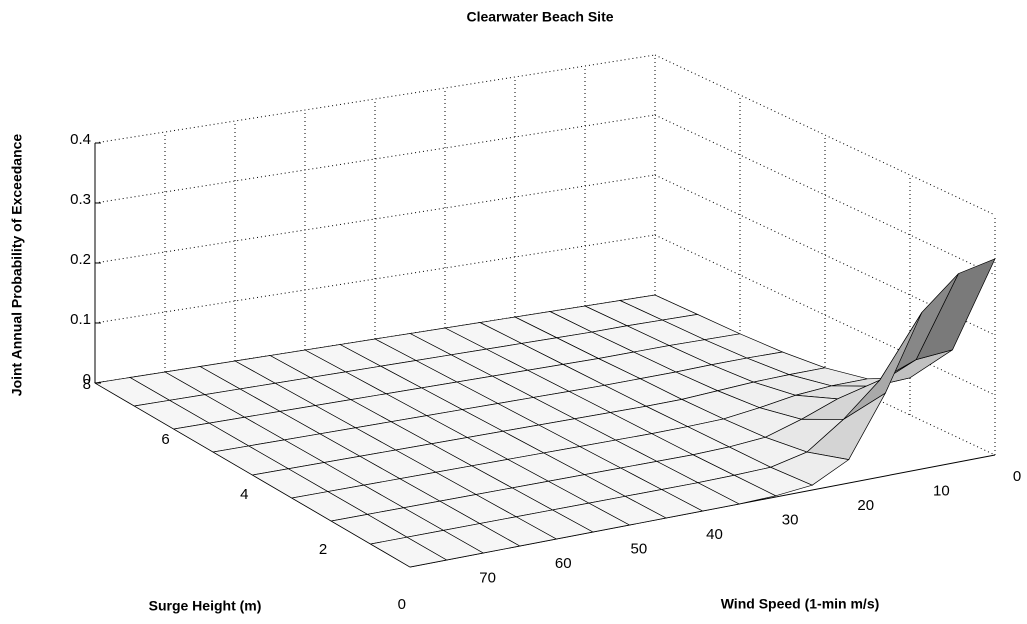  Describe the element at coordinates (790, 519) in the screenshot. I see `x-tick-label: 30` at that location.